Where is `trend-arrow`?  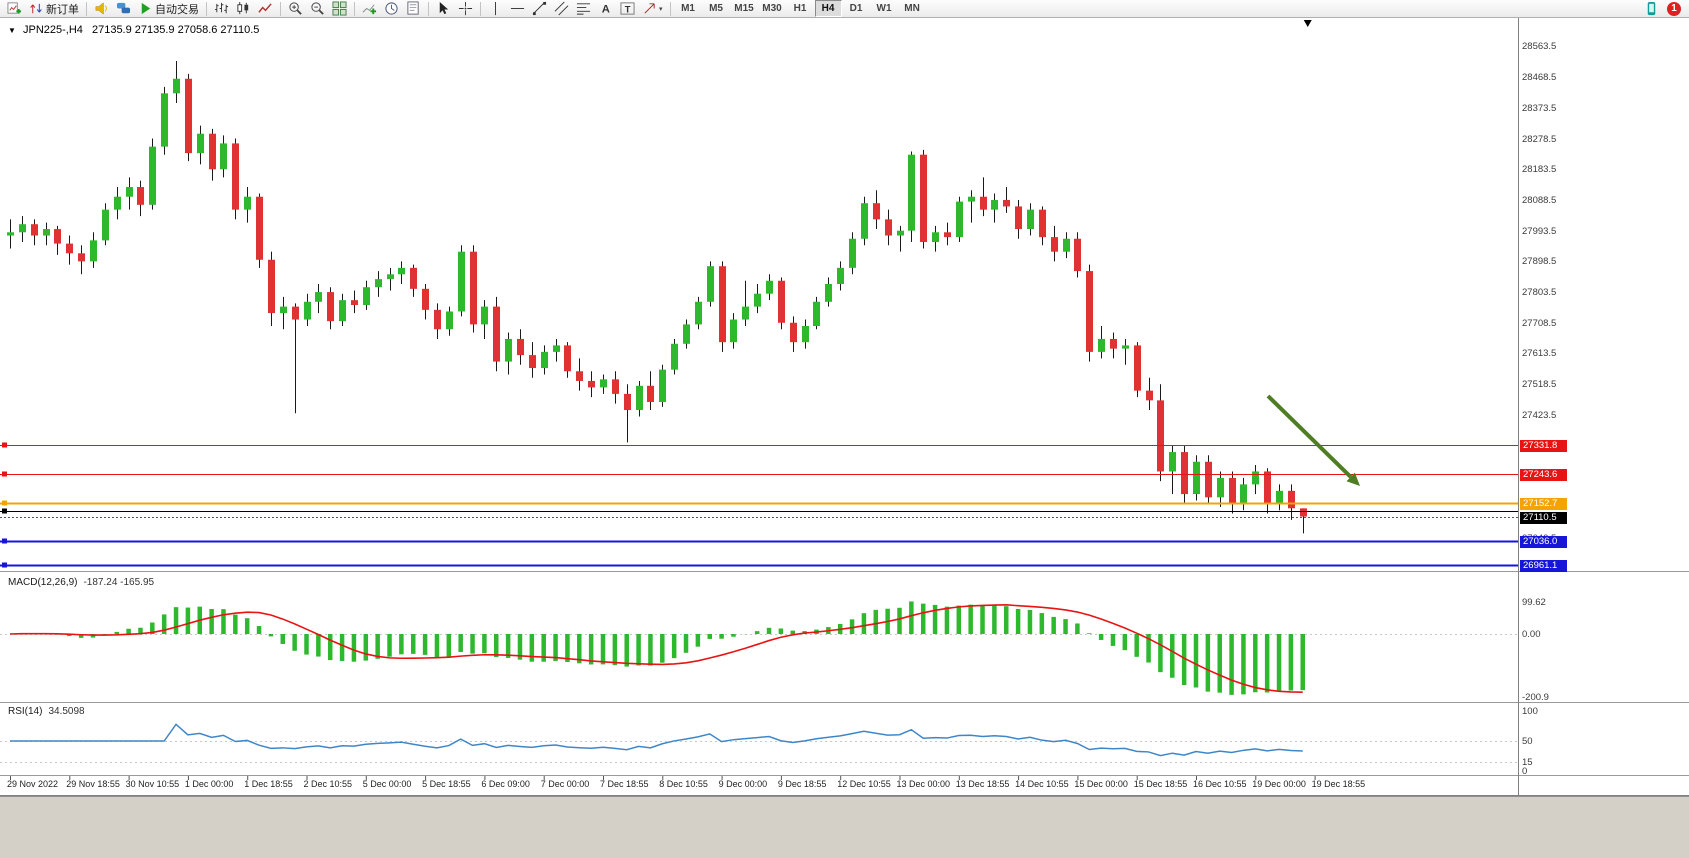
trend-arrow is located at coordinates (1313, 440).